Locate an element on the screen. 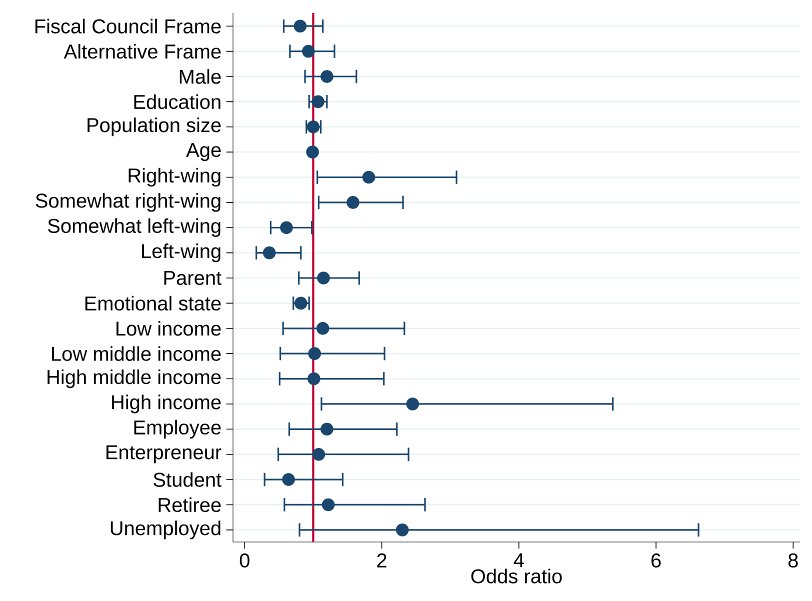 This screenshot has width=812, height=601. y-tick-label: Unemployed is located at coordinates (165, 530).